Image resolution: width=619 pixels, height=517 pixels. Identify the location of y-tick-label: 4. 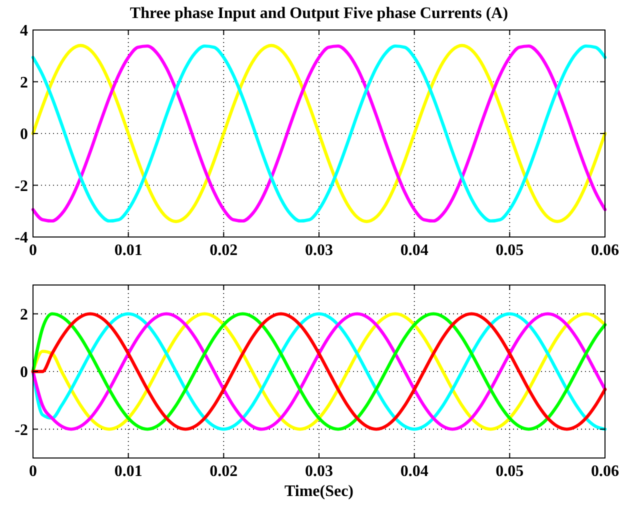
(24, 31).